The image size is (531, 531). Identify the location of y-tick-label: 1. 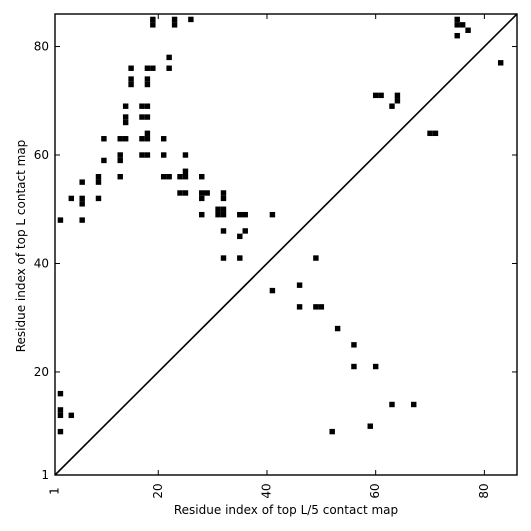
(45, 475).